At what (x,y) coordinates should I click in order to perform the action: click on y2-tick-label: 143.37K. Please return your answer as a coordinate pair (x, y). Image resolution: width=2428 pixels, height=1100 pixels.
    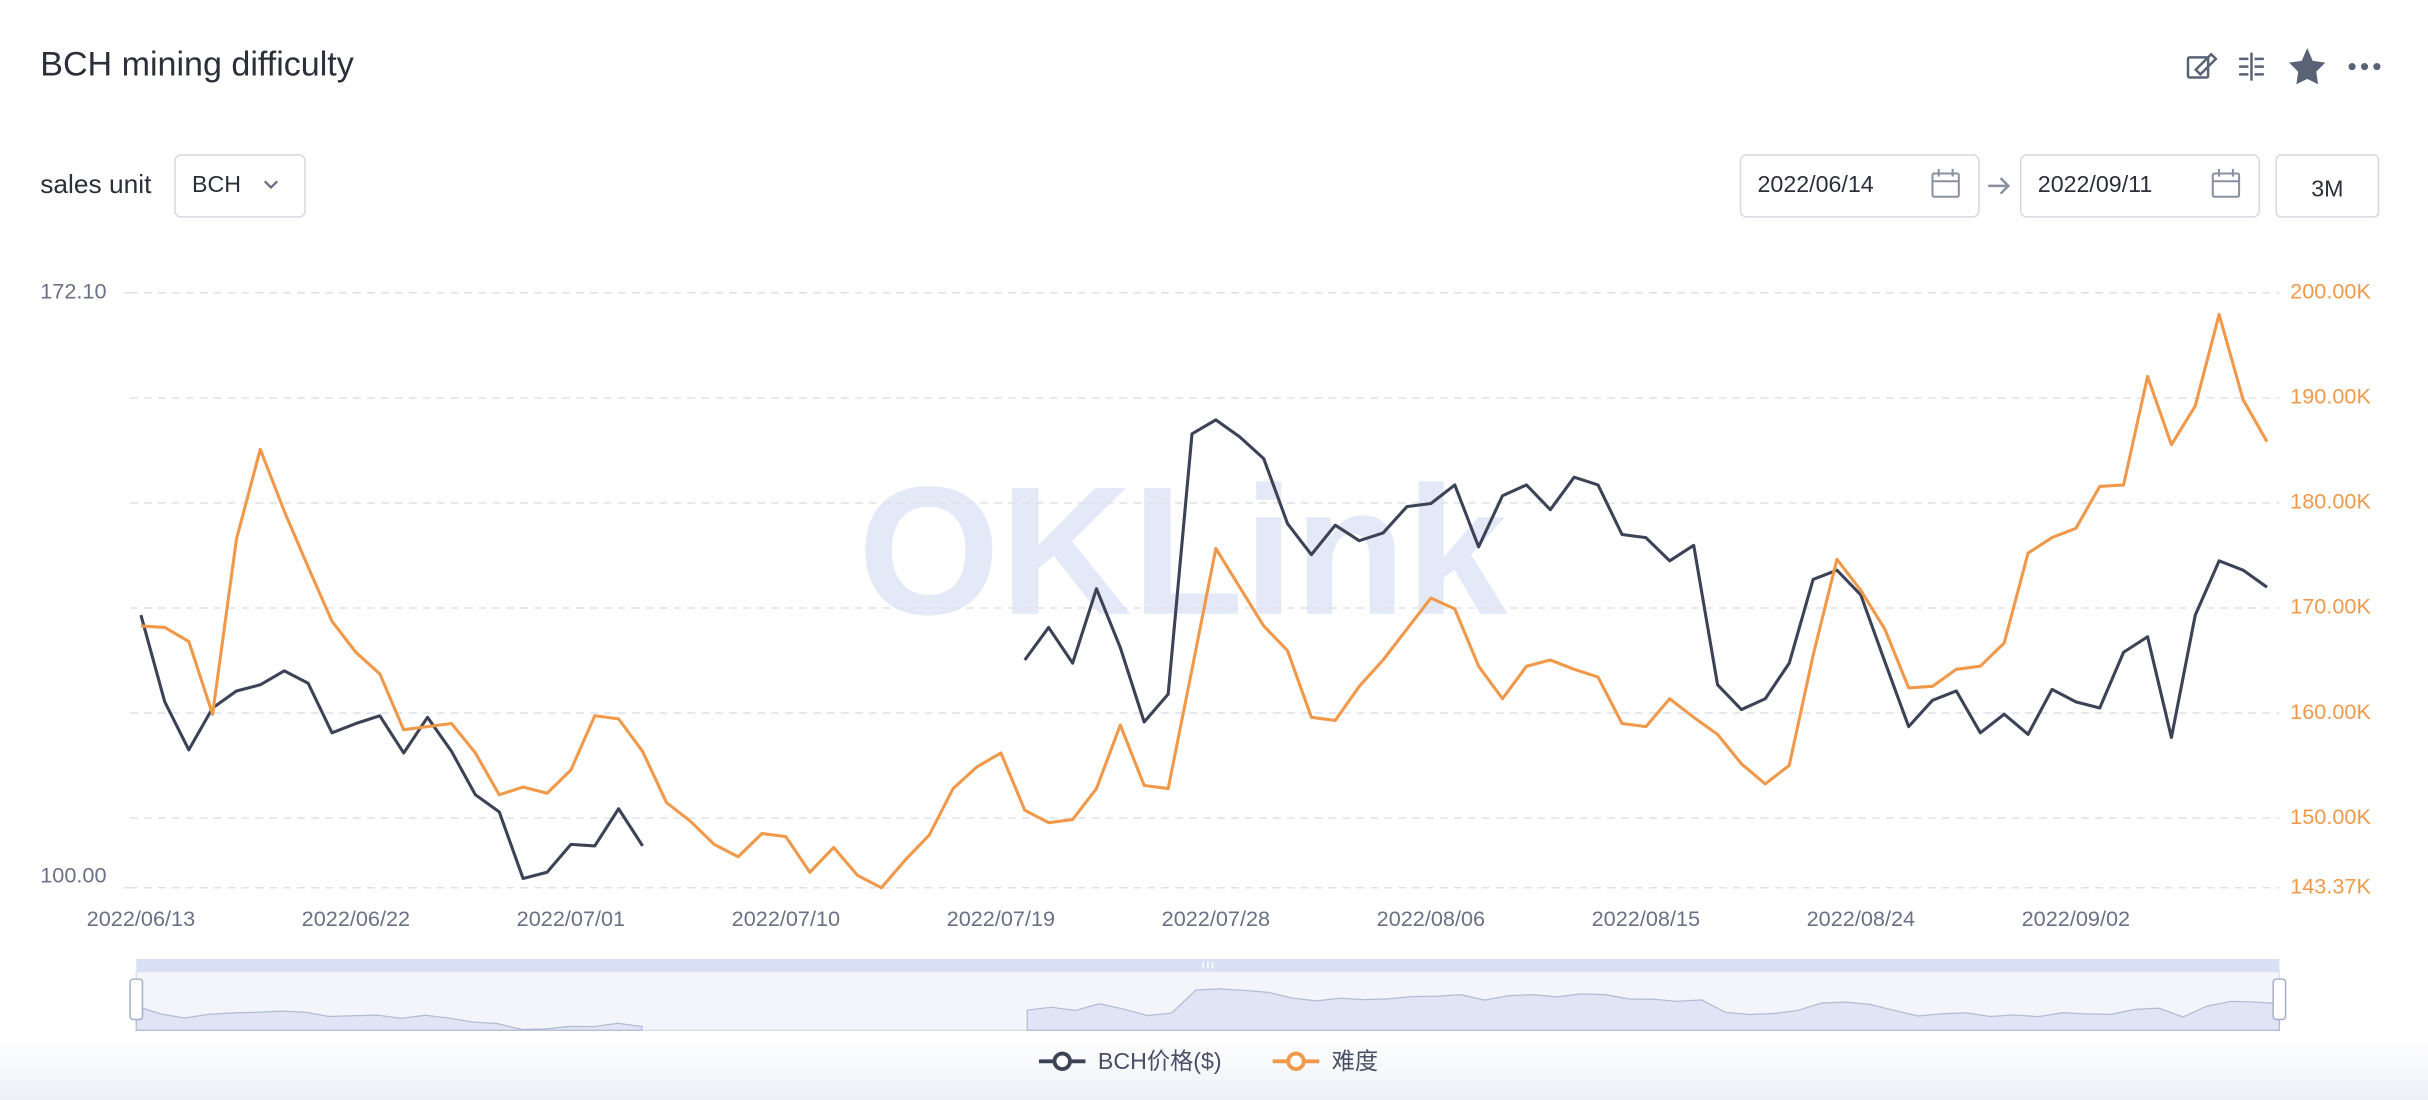
    Looking at the image, I should click on (2330, 885).